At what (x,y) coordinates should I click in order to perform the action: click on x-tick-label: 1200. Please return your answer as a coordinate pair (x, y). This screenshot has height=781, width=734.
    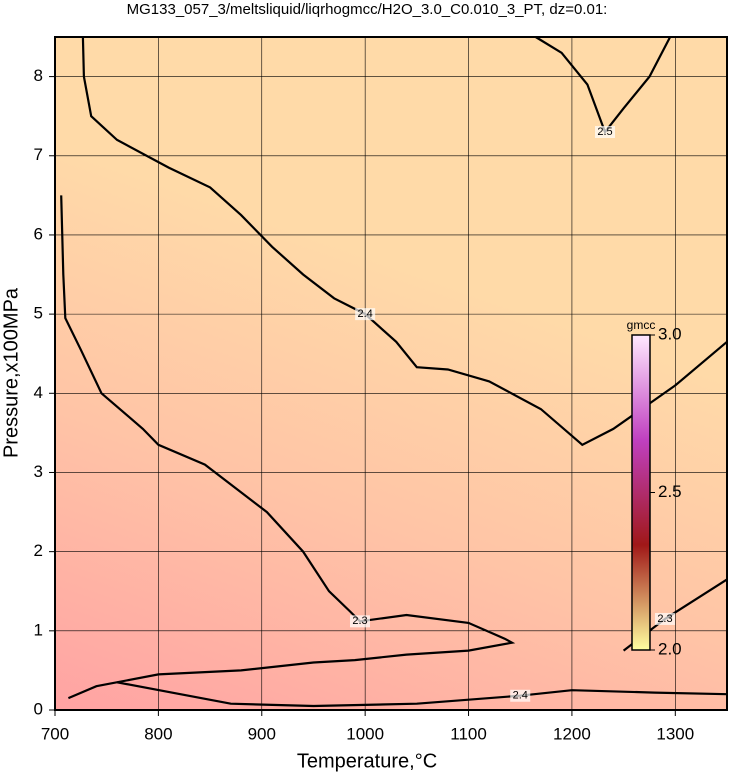
    Looking at the image, I should click on (572, 733).